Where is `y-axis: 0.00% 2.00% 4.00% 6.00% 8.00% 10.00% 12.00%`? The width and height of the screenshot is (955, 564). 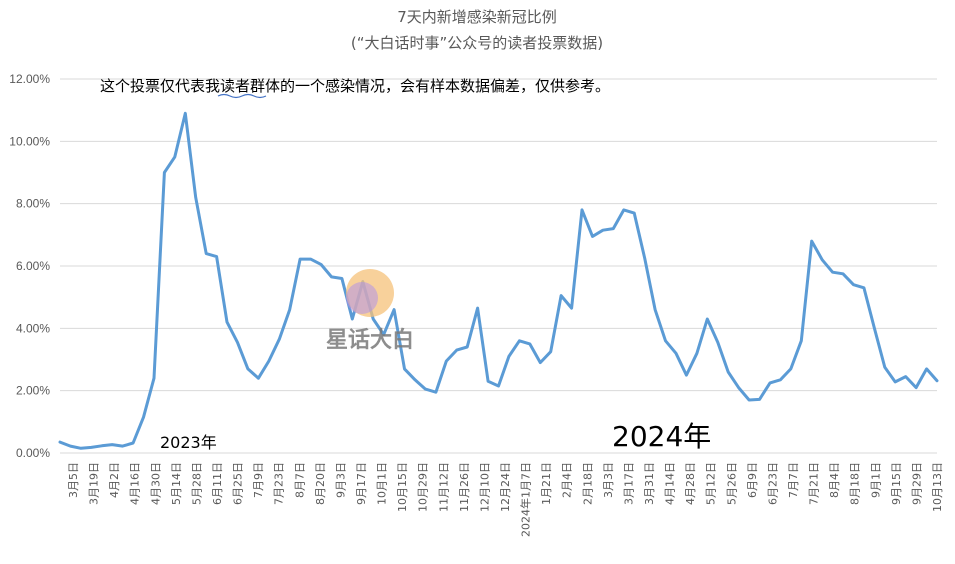 y-axis: 0.00% 2.00% 4.00% 6.00% 8.00% 10.00% 12.00% is located at coordinates (29, 266).